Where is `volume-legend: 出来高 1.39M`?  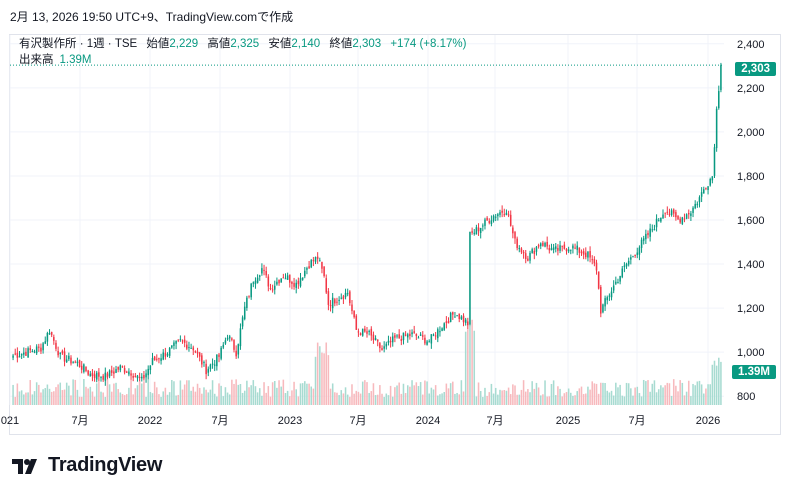
volume-legend: 出来高 1.39M is located at coordinates (55, 60).